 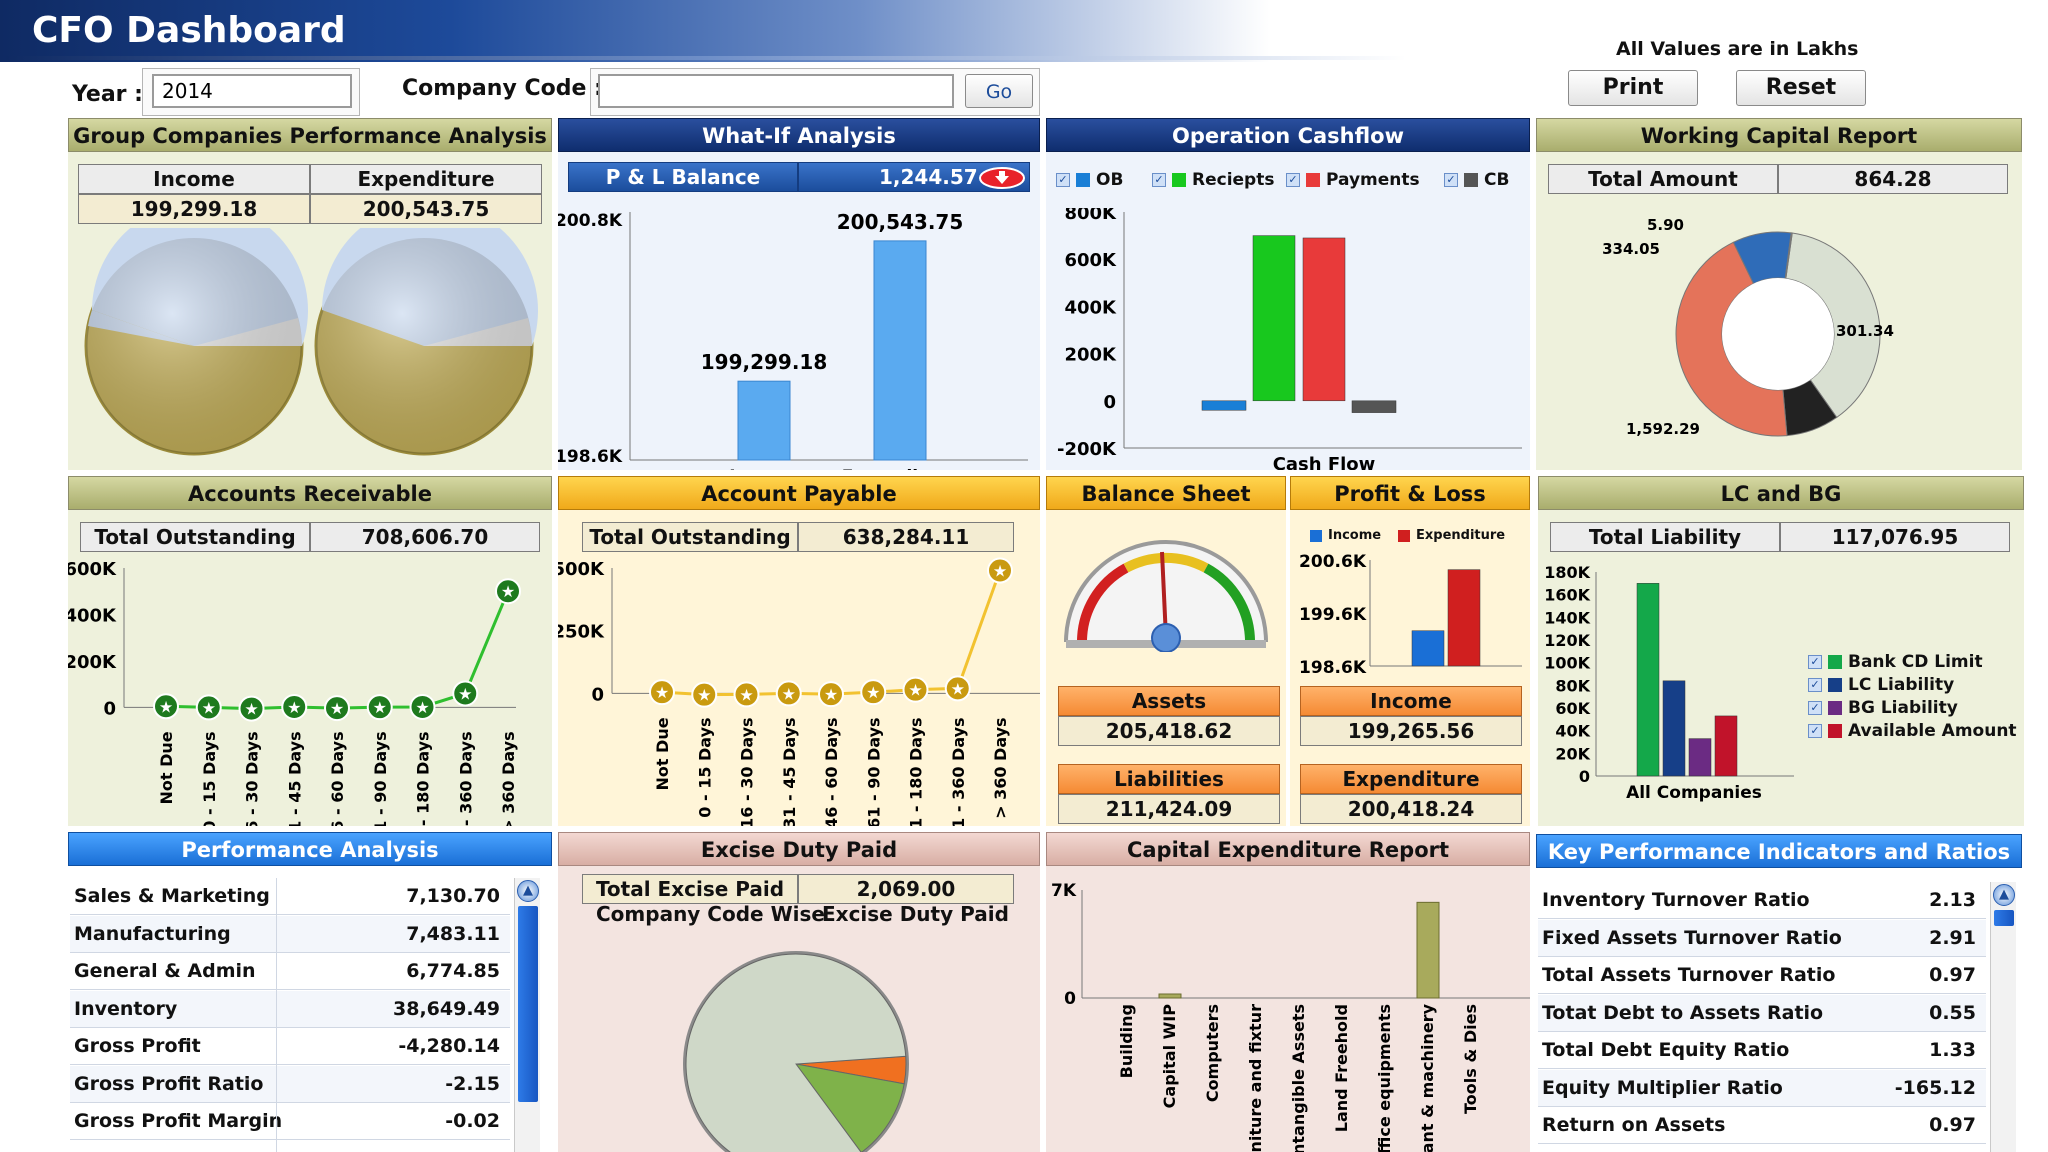 I want to click on table-row: Gross Profit Ratio -2.15, so click(x=290, y=1084).